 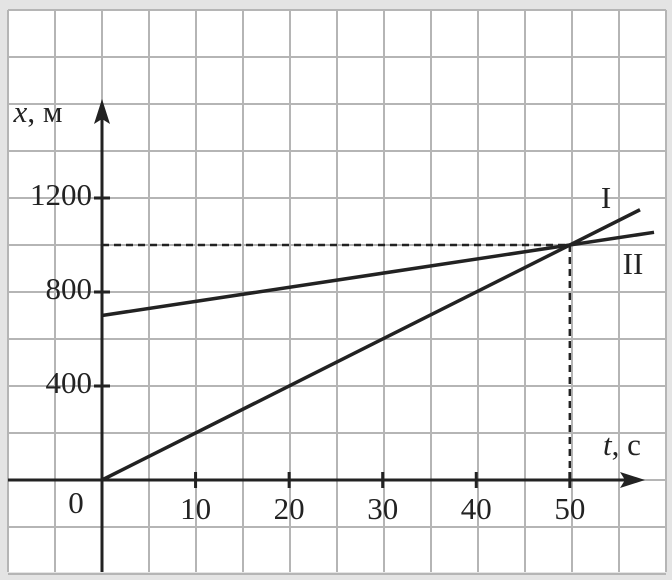 What do you see at coordinates (69, 288) in the screenshot?
I see `y-tick-label: 800` at bounding box center [69, 288].